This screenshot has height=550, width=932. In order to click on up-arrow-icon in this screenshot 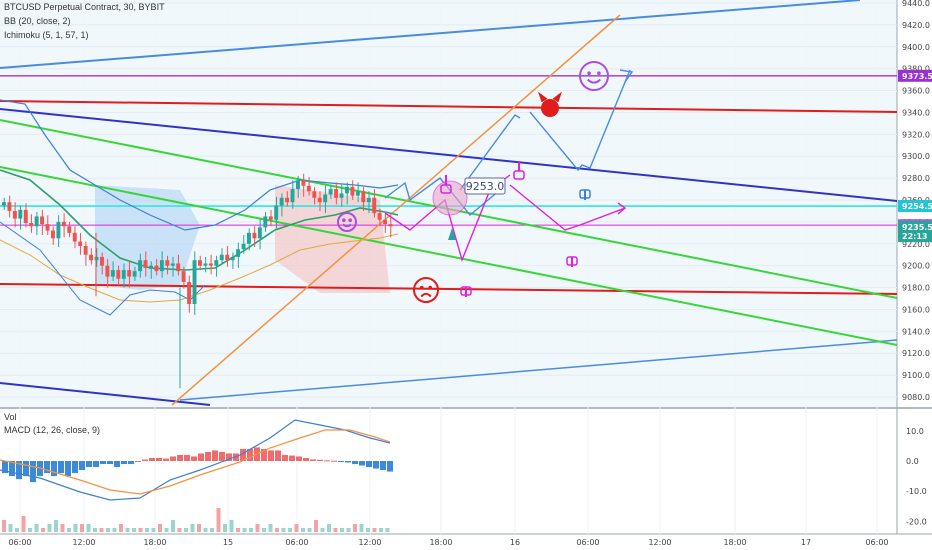, I will do `click(452, 234)`.